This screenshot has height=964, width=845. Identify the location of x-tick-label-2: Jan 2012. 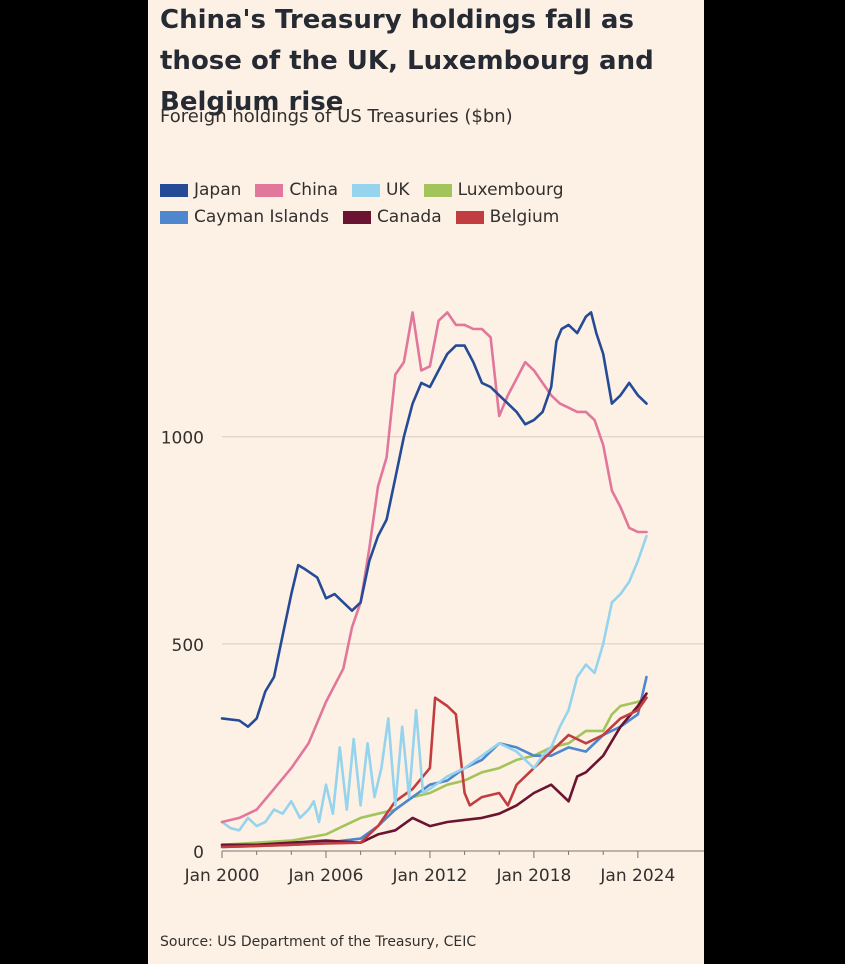
(429, 876).